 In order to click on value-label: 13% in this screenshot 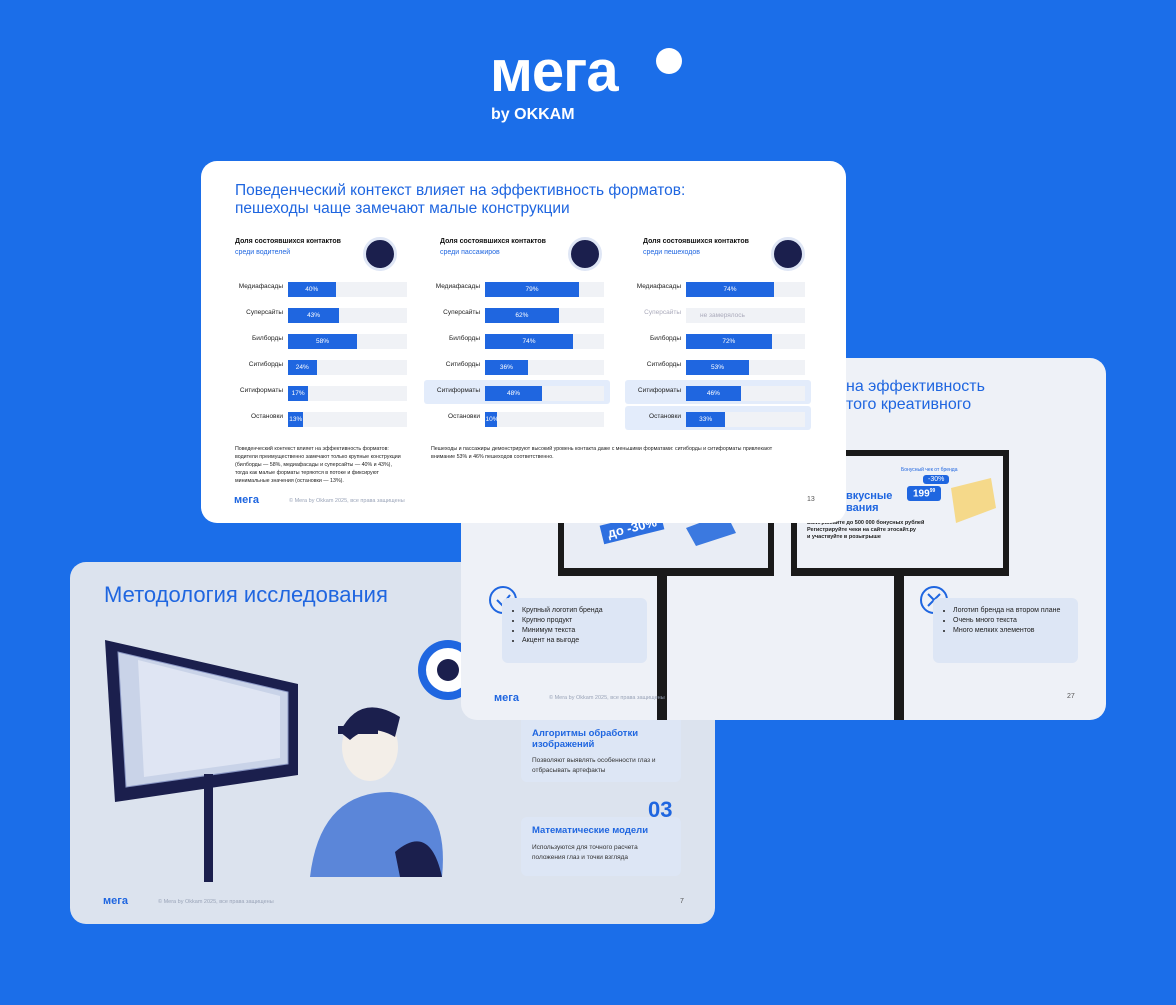, I will do `click(296, 419)`.